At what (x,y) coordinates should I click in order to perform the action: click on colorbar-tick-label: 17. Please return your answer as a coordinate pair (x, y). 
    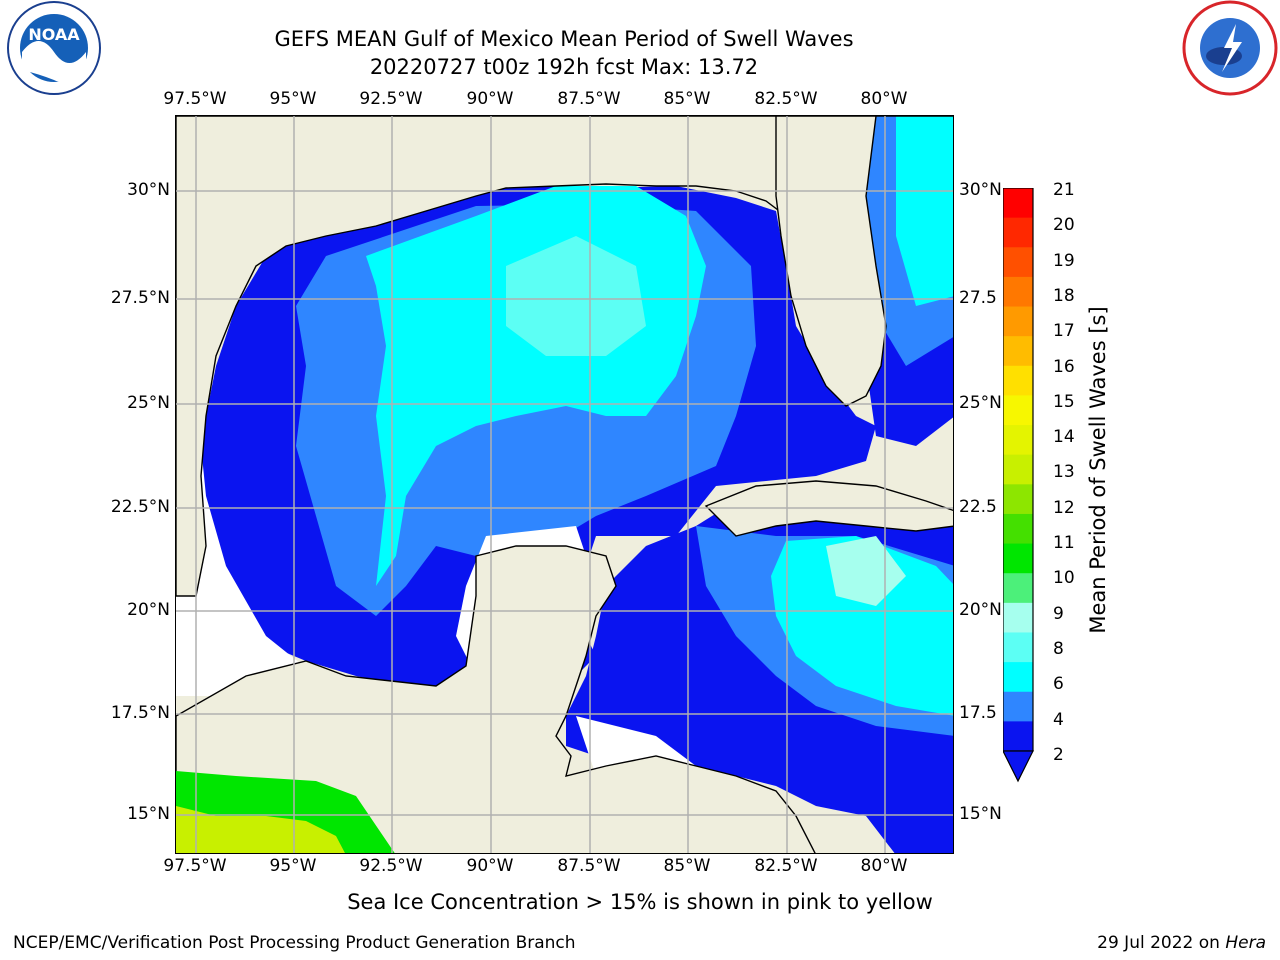
    Looking at the image, I should click on (1064, 331).